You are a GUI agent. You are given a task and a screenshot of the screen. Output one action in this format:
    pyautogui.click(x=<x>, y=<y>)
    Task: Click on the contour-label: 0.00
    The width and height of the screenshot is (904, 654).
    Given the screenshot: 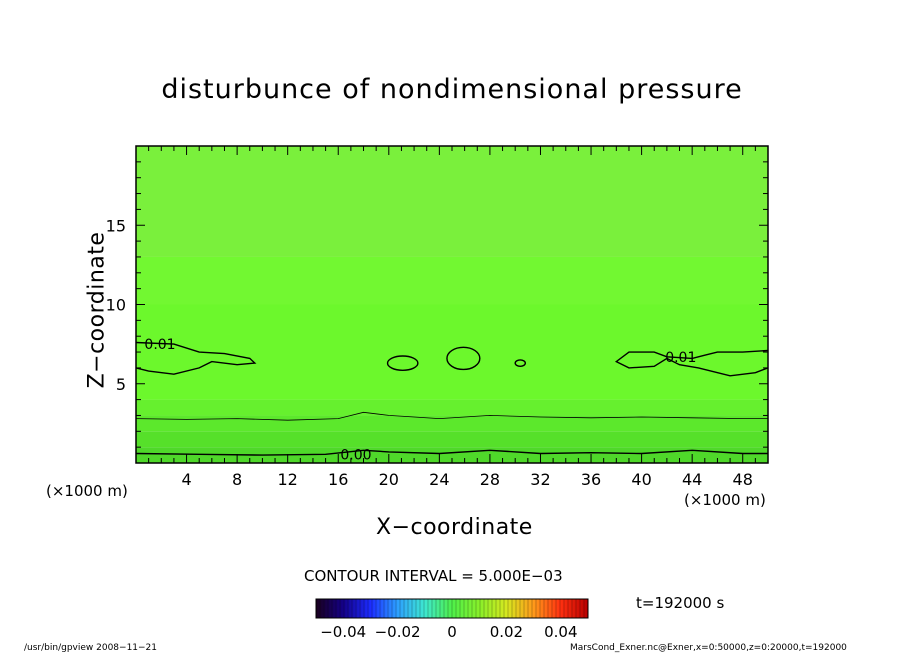 What is the action you would take?
    pyautogui.click(x=355, y=455)
    